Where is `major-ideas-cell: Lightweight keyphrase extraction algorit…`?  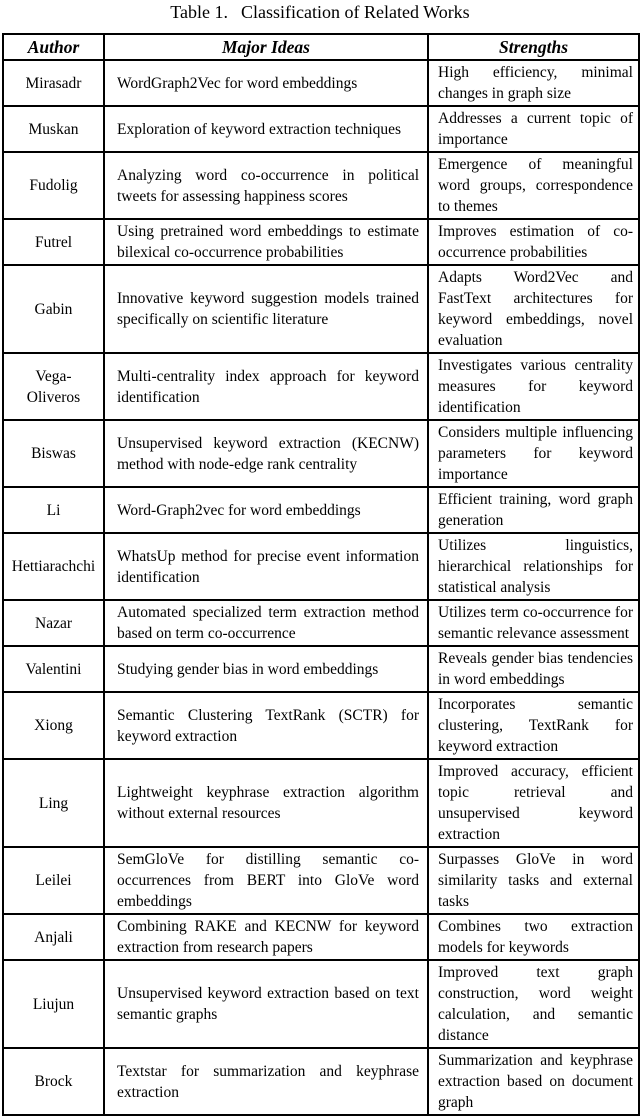
major-ideas-cell: Lightweight keyphrase extraction algorit… is located at coordinates (266, 803).